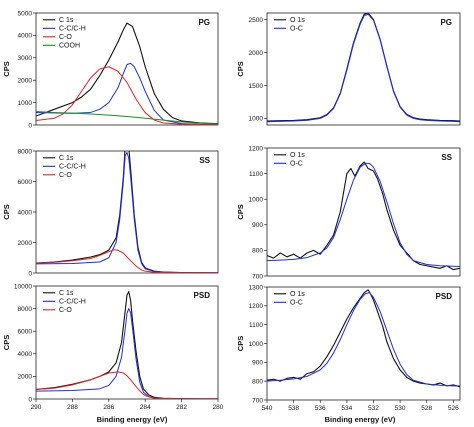 Image resolution: width=474 pixels, height=427 pixels. What do you see at coordinates (145, 407) in the screenshot?
I see `x-tick-label: 284` at bounding box center [145, 407].